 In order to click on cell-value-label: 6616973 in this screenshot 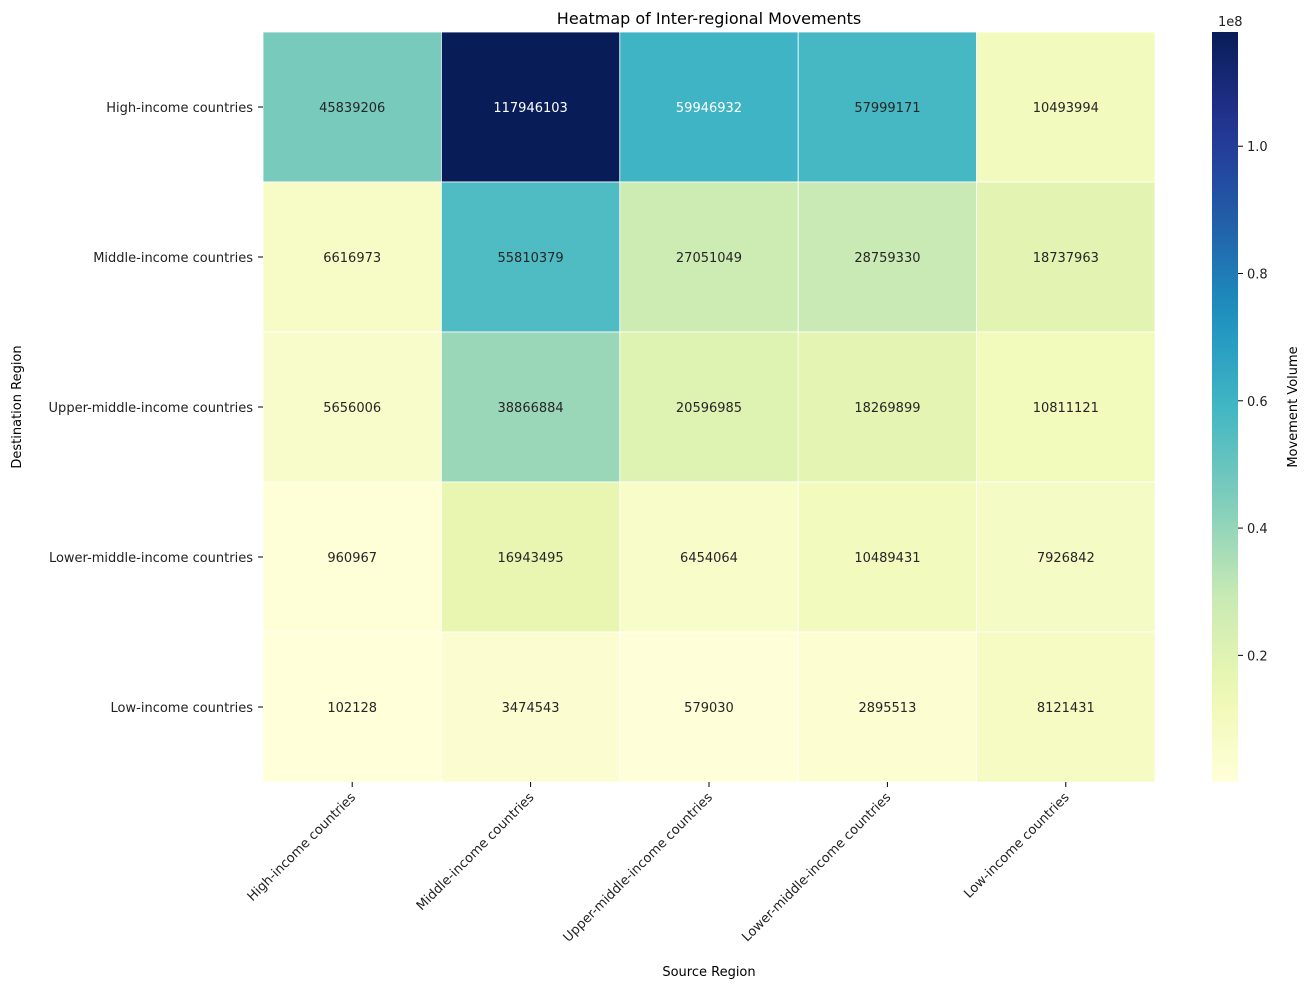, I will do `click(352, 258)`.